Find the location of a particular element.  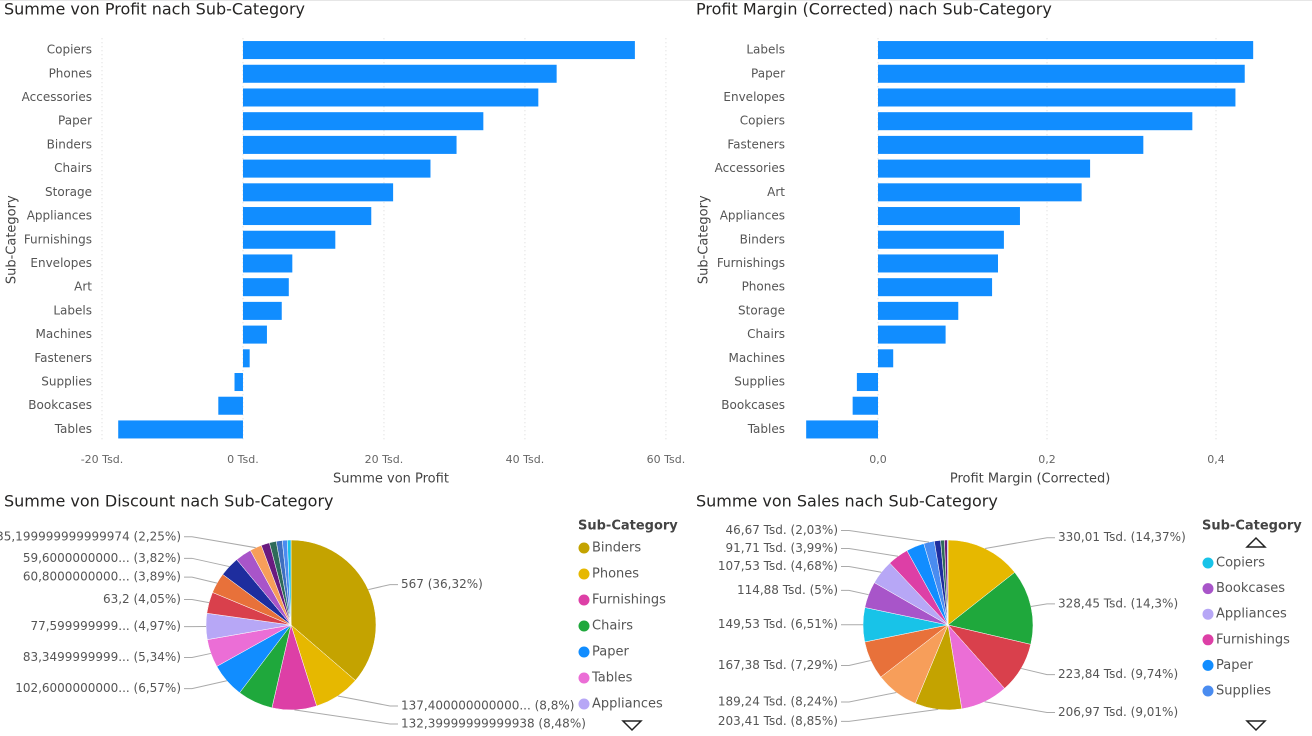

y-tick-label: Phones is located at coordinates (763, 287).